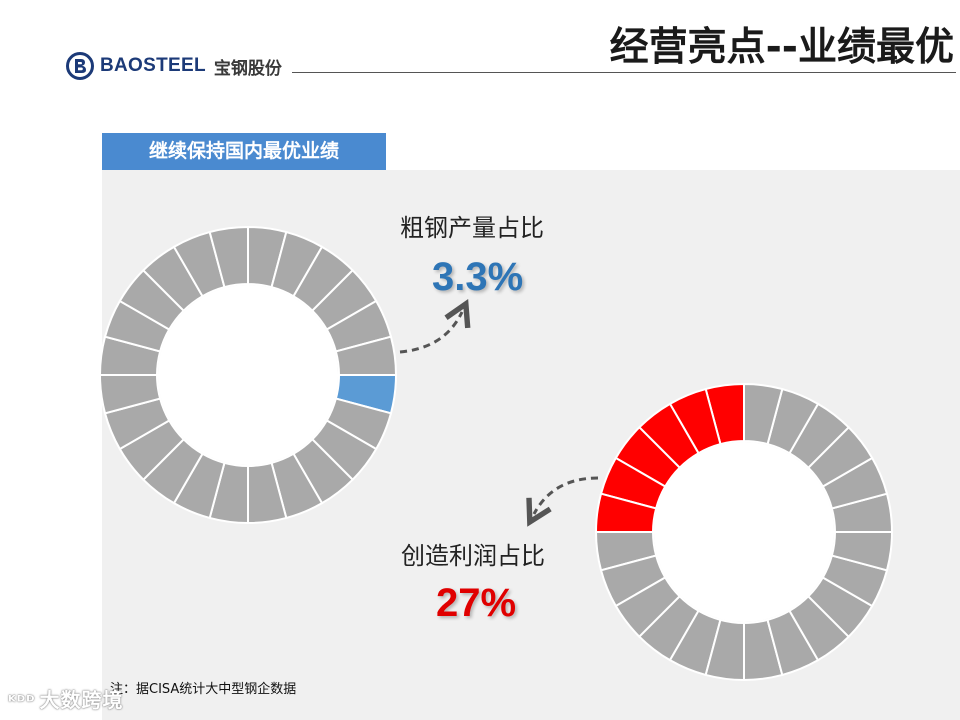  I want to click on watermark-text: 大数跨境, so click(81, 700).